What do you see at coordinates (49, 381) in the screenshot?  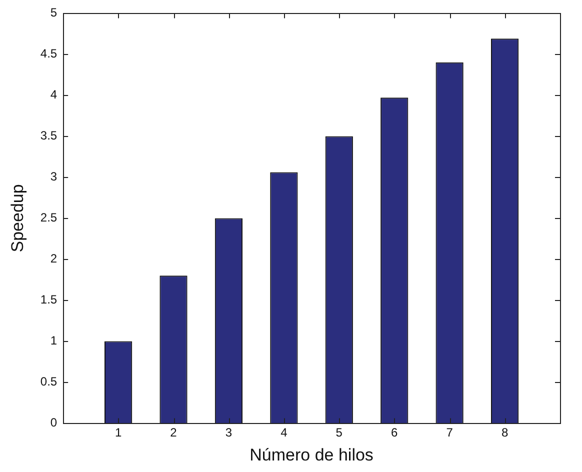 I see `y-tick-label: 0.5` at bounding box center [49, 381].